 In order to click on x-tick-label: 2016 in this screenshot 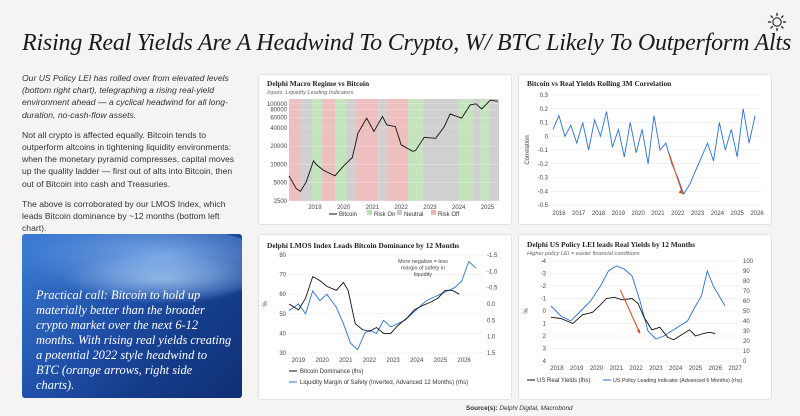, I will do `click(559, 214)`.